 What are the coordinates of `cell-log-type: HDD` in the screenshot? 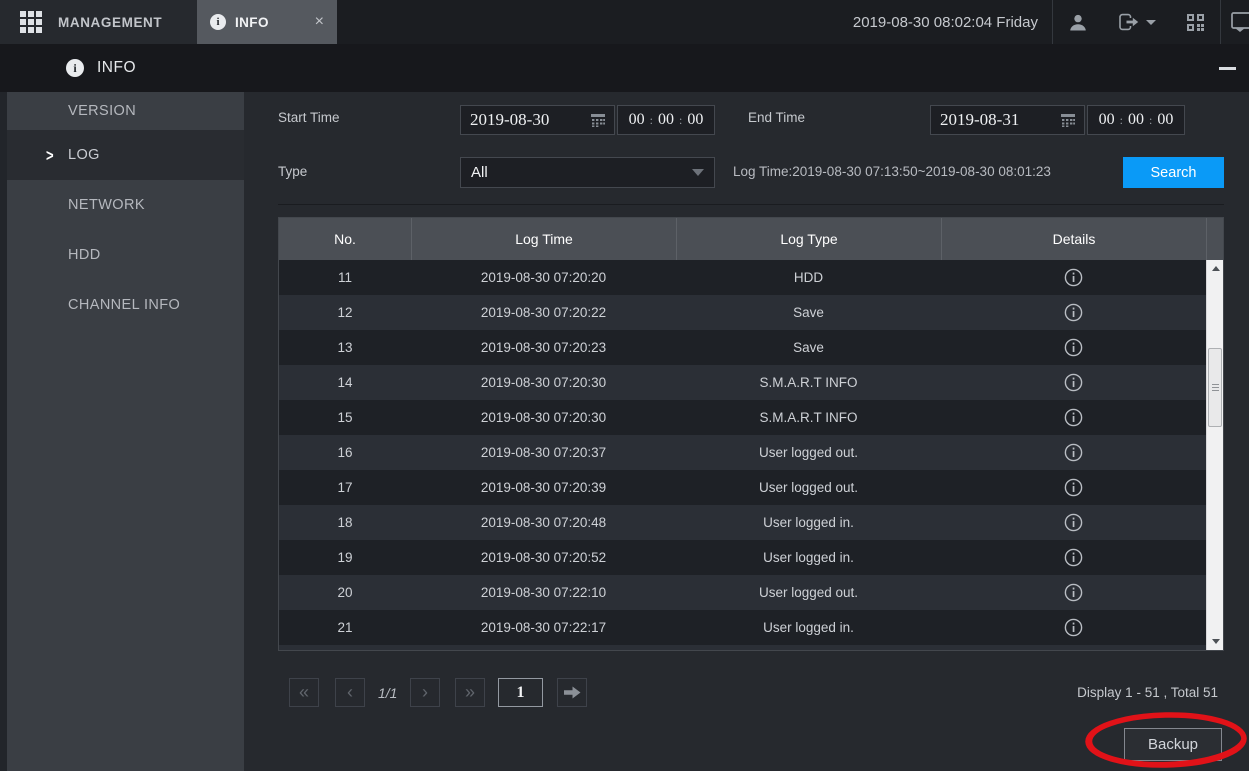 It's located at (808, 277).